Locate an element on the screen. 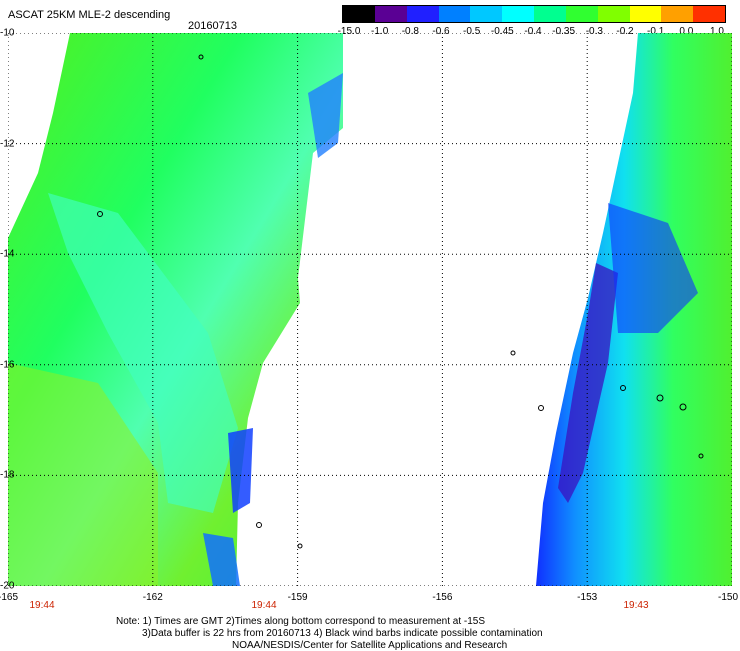 The height and width of the screenshot is (651, 740). latitude-label: -14 is located at coordinates (7, 254).